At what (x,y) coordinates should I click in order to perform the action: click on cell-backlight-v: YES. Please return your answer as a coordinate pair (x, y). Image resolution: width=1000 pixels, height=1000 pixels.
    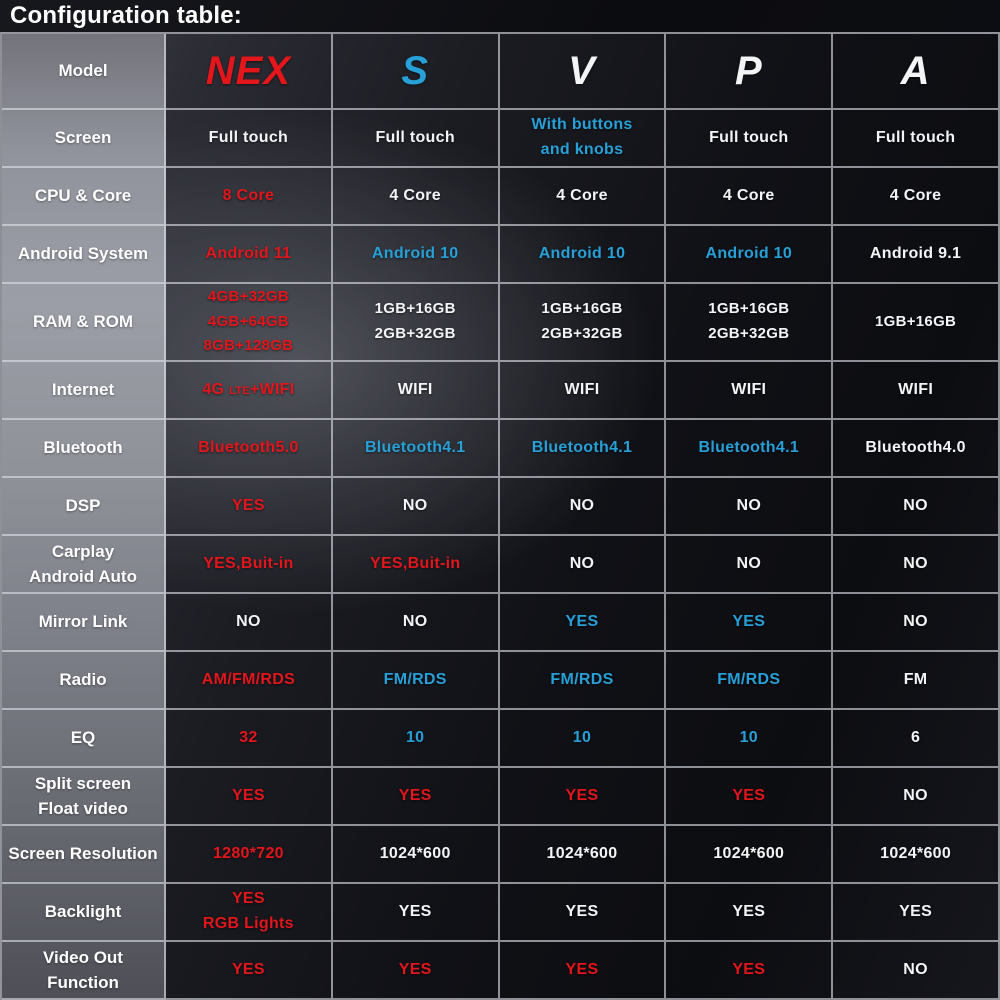
    Looking at the image, I should click on (583, 913).